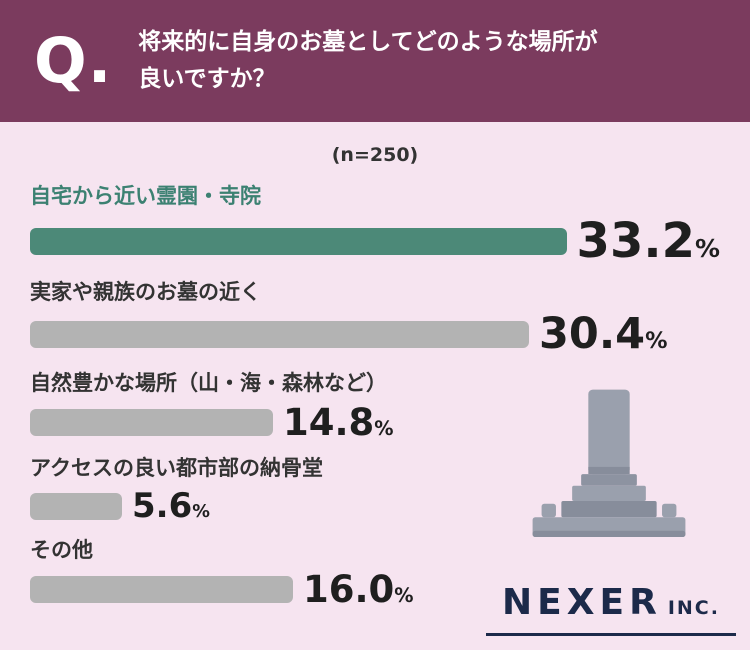 The width and height of the screenshot is (750, 650). I want to click on category-label: 自宅から近い霊園・寺院, so click(145, 196).